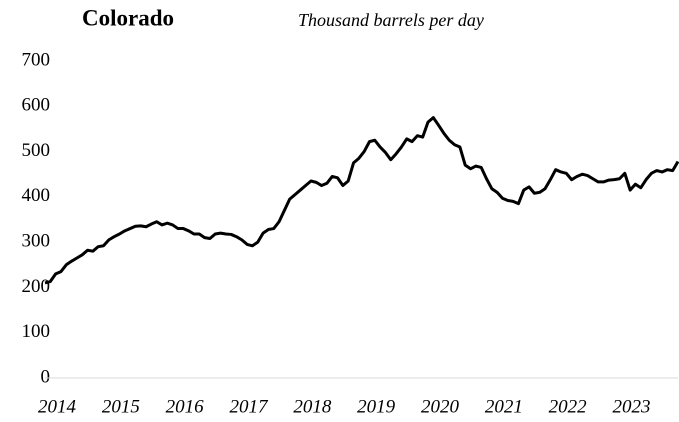  What do you see at coordinates (631, 406) in the screenshot?
I see `x-tick-label: 2023` at bounding box center [631, 406].